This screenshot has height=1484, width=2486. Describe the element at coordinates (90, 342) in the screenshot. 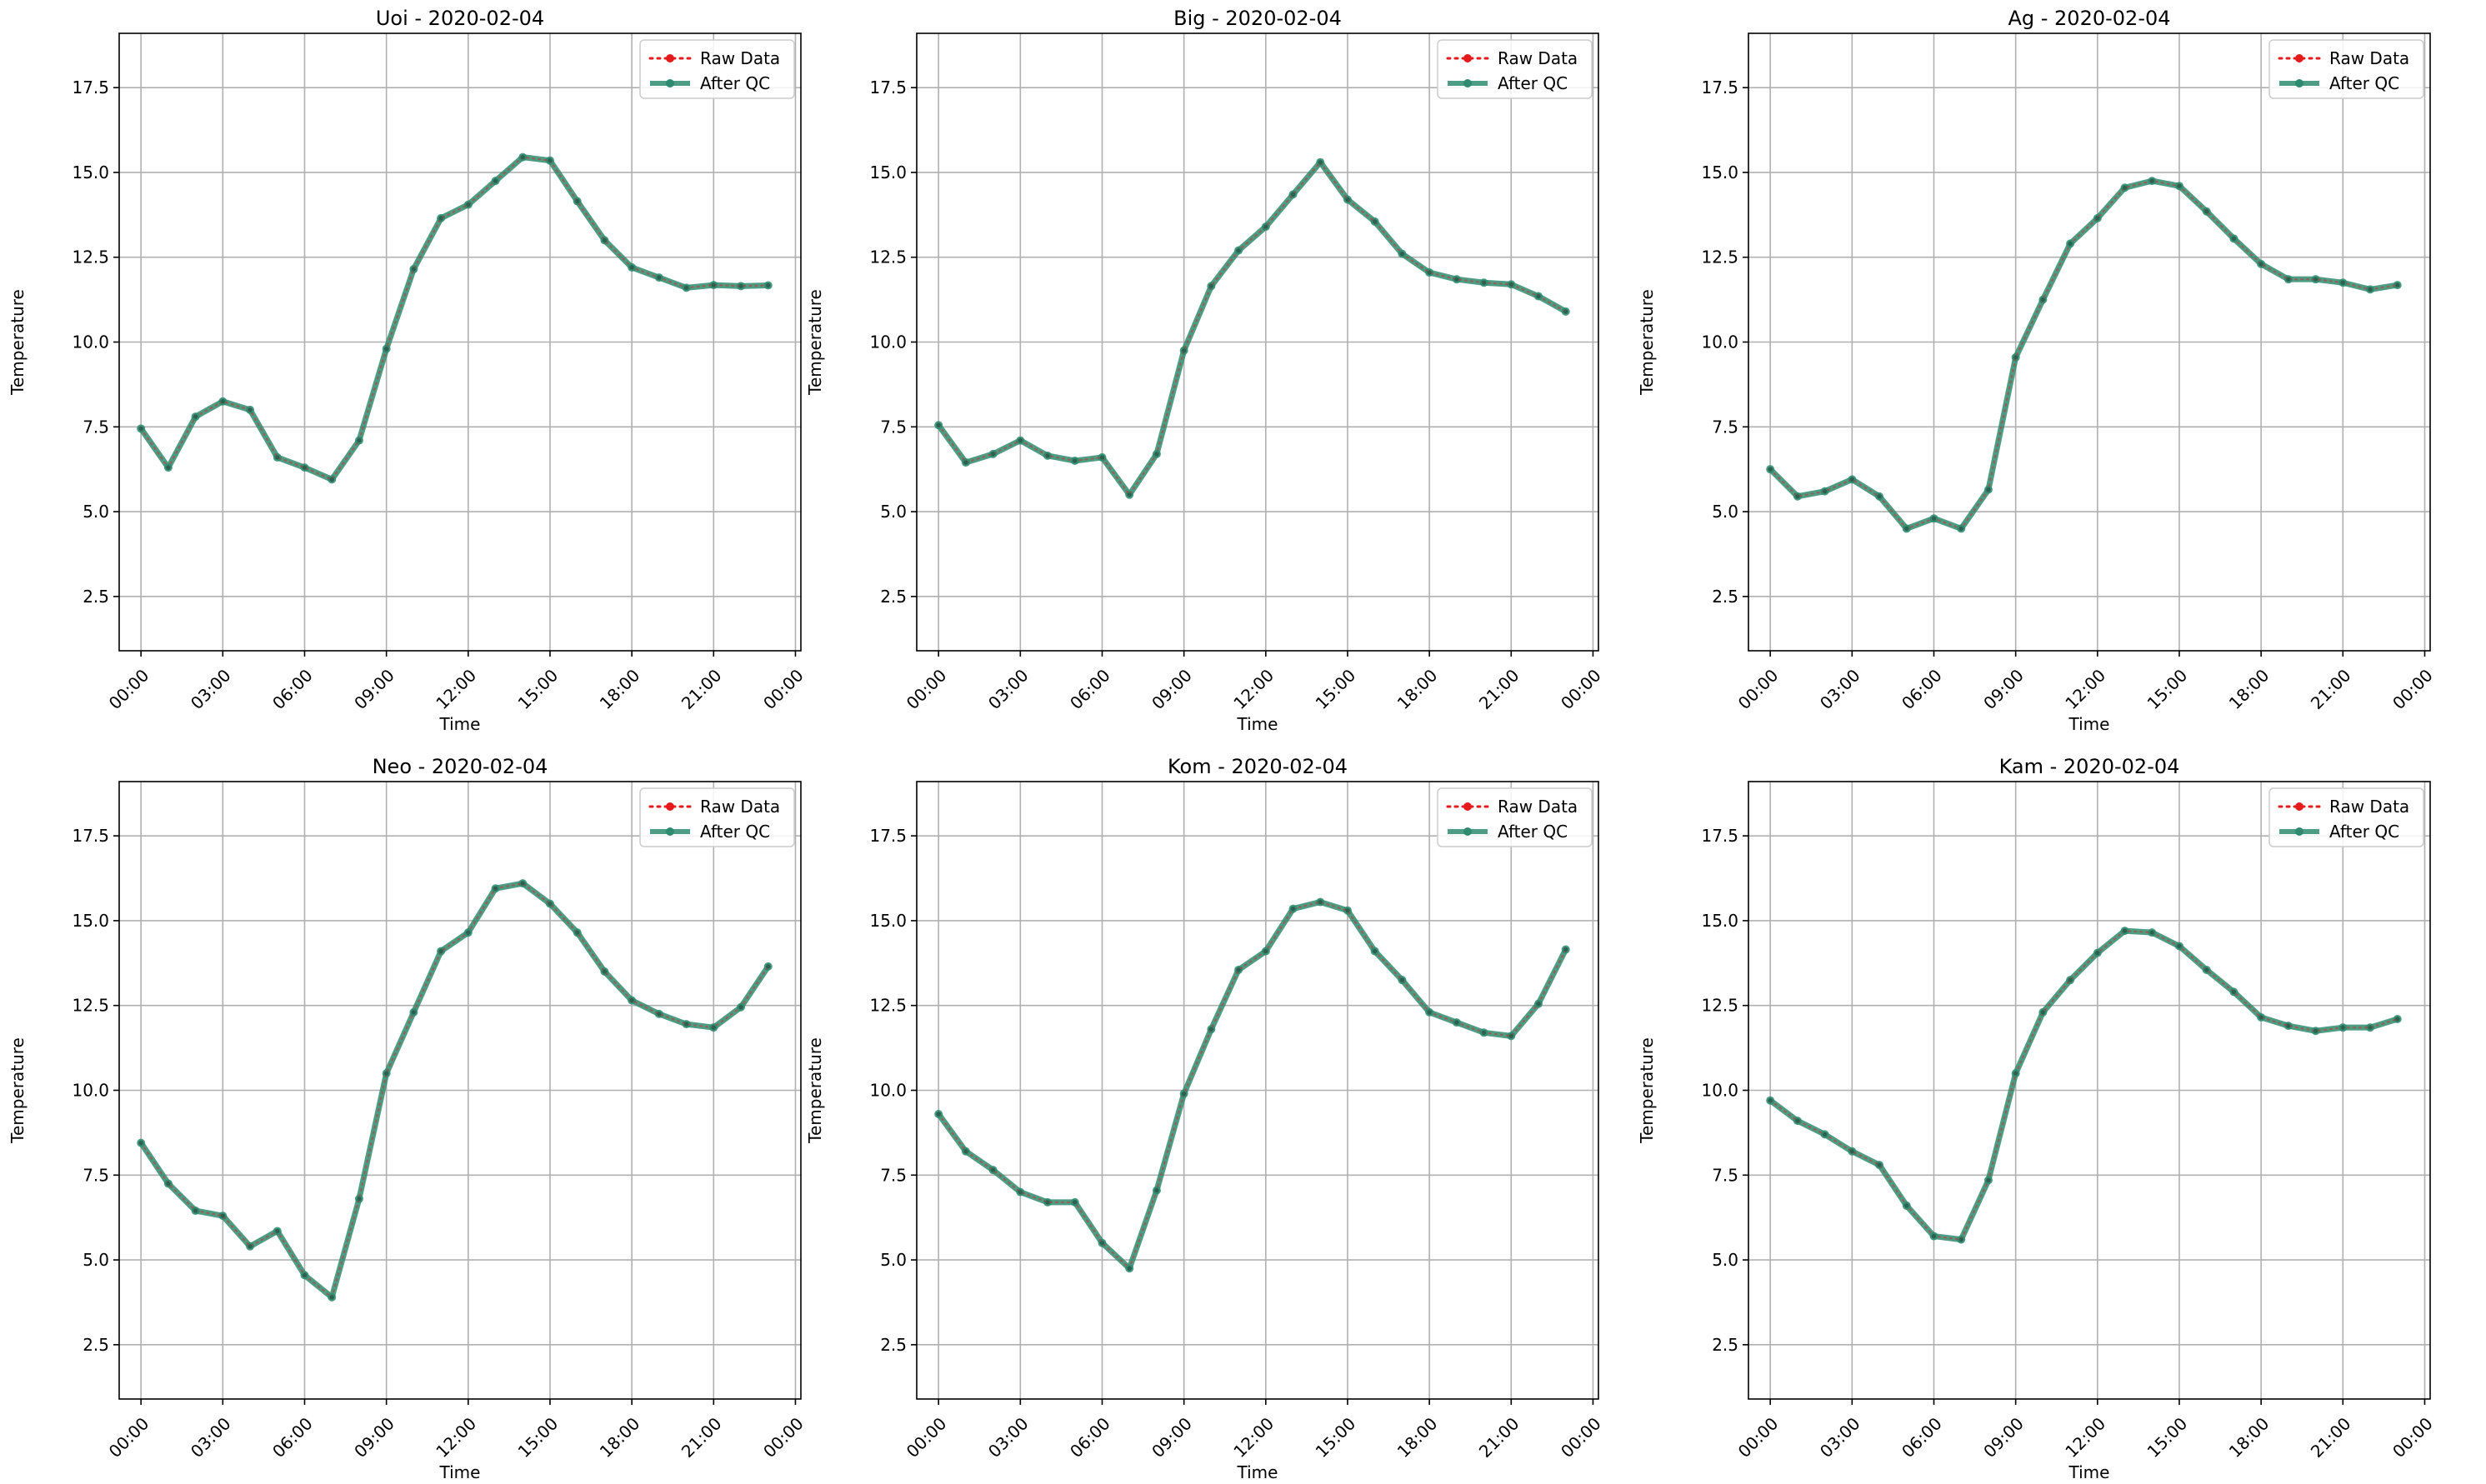

I see `y-tick-label: 10.0` at that location.